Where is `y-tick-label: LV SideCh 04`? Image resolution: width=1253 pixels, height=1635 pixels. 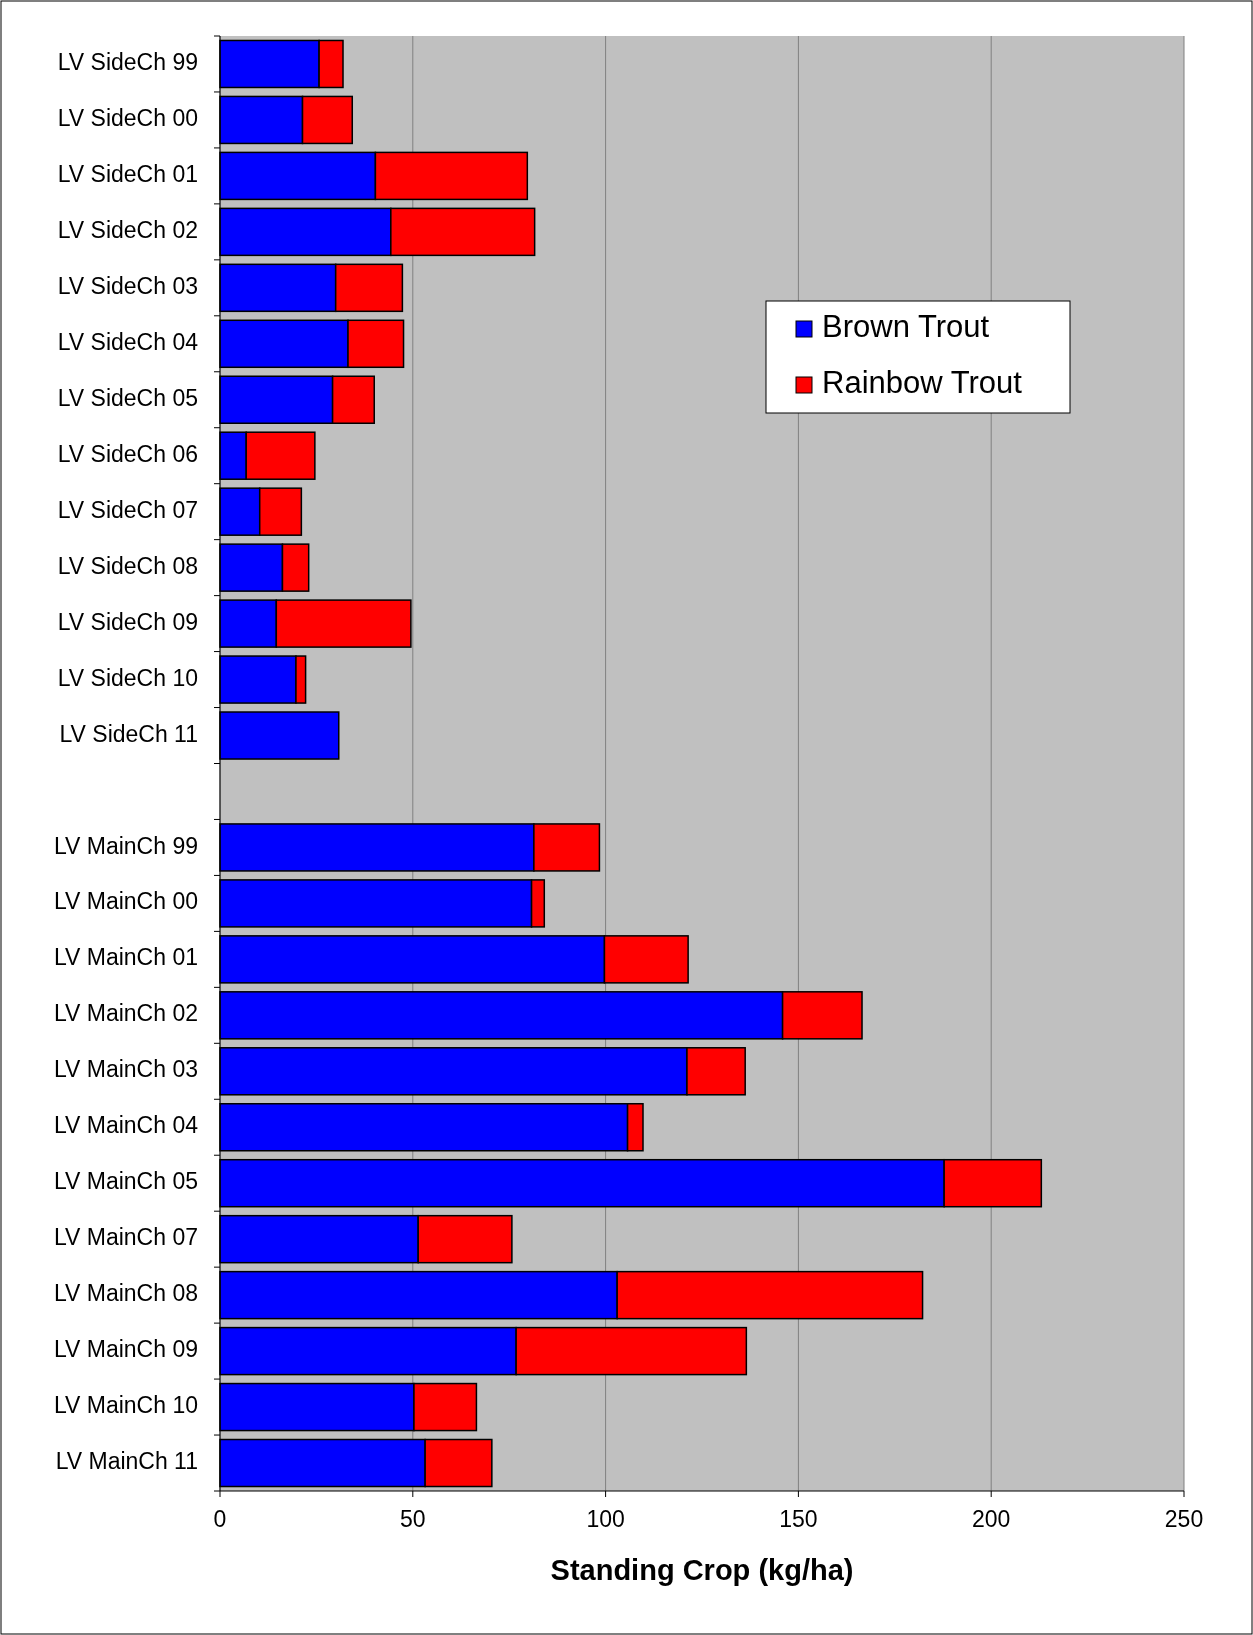 y-tick-label: LV SideCh 04 is located at coordinates (128, 341).